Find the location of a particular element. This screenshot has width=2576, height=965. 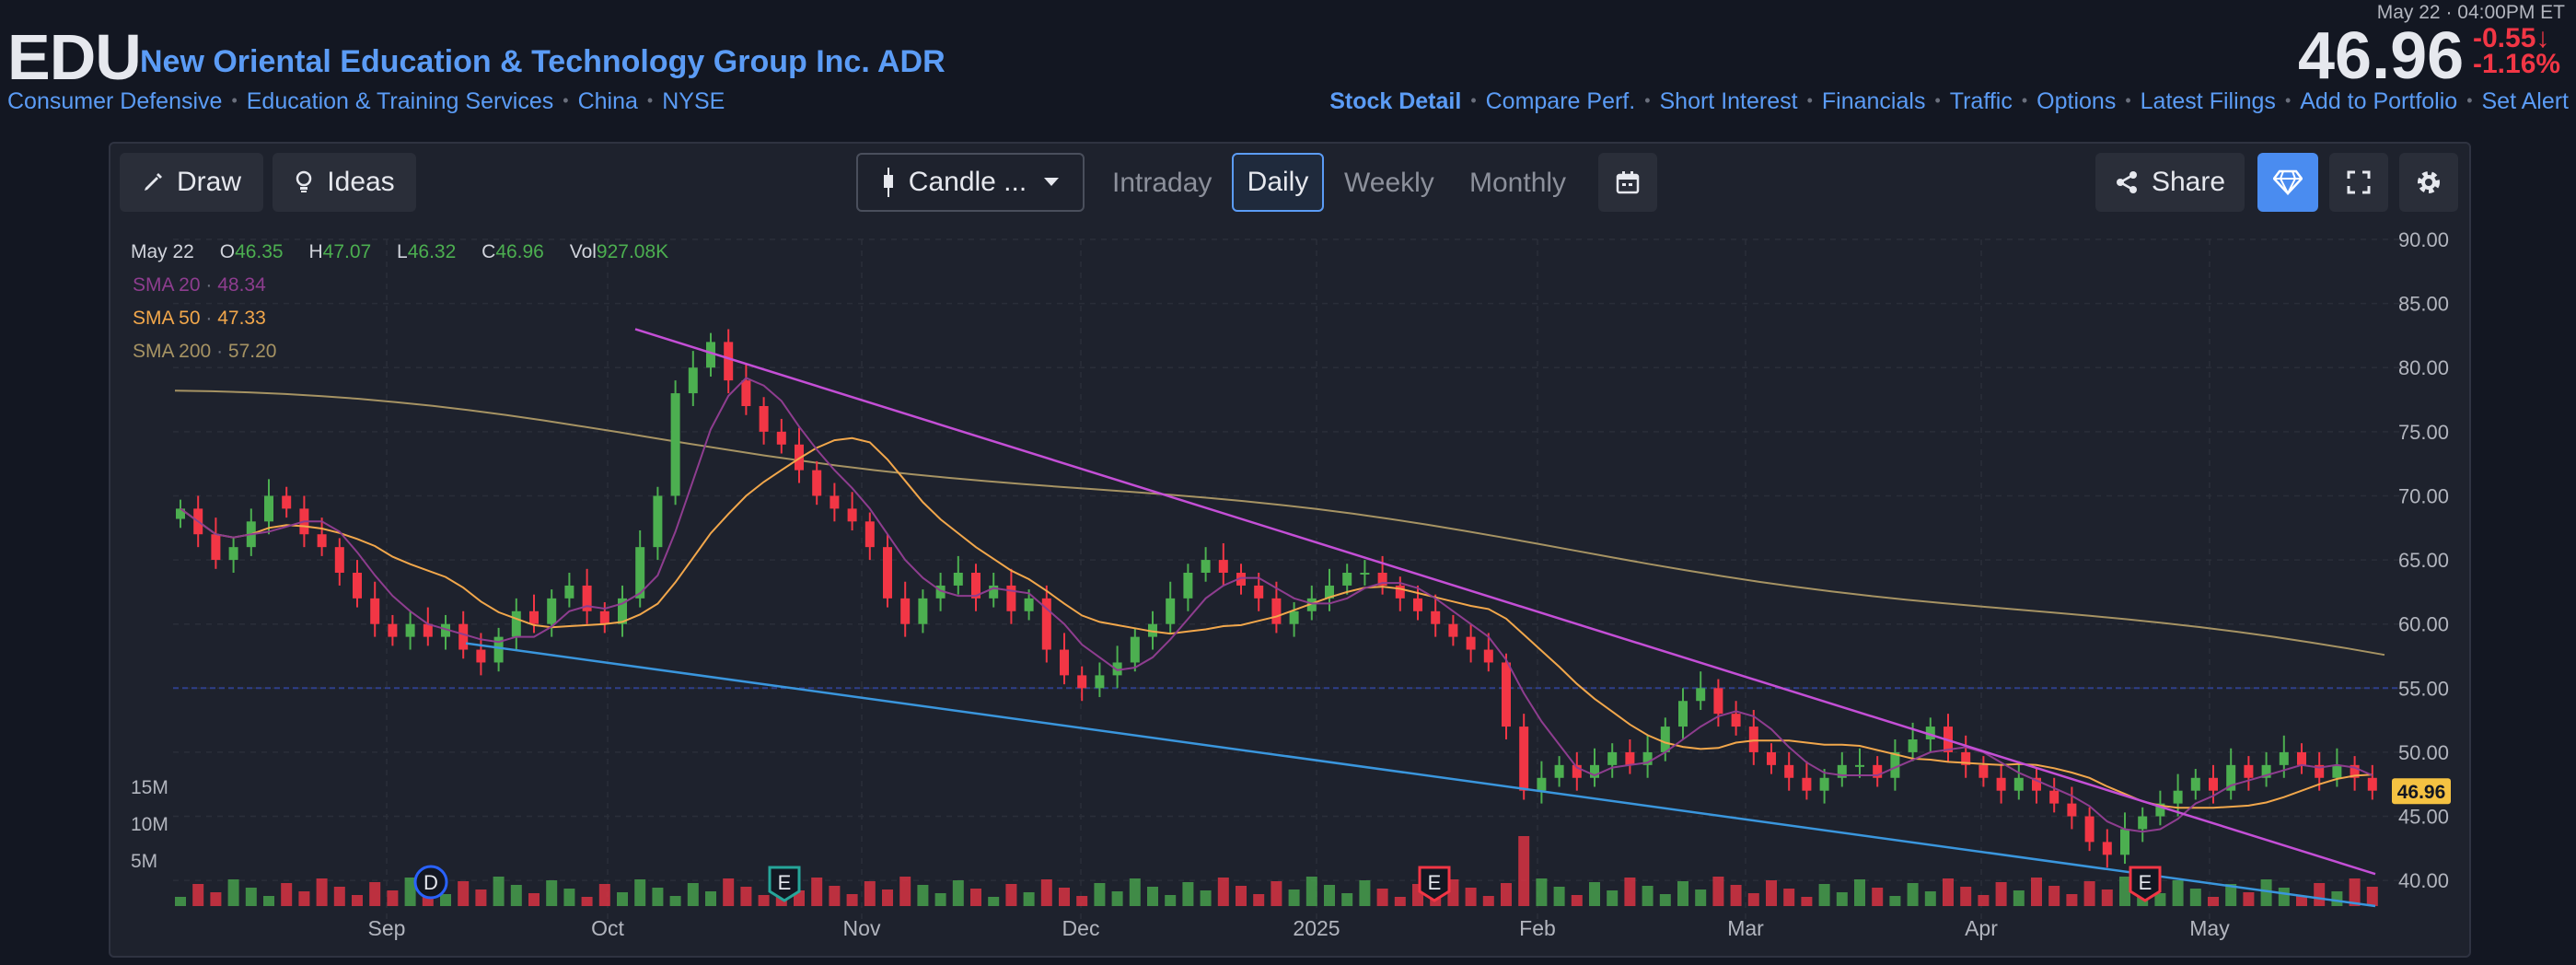

breadcrumb-country: China is located at coordinates (607, 101).